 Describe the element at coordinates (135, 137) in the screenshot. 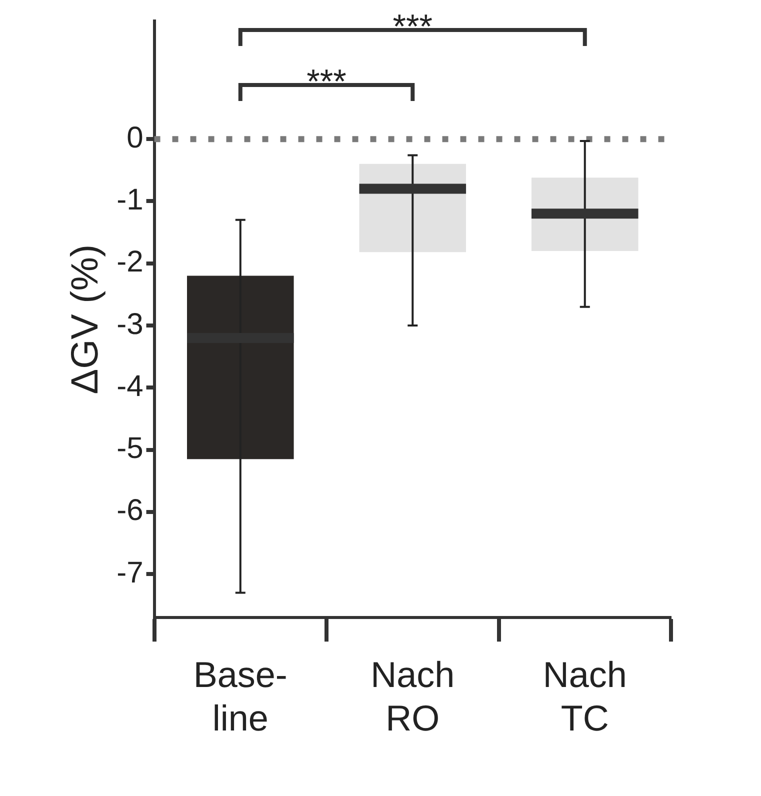

I see `y-tick-label: 0` at that location.